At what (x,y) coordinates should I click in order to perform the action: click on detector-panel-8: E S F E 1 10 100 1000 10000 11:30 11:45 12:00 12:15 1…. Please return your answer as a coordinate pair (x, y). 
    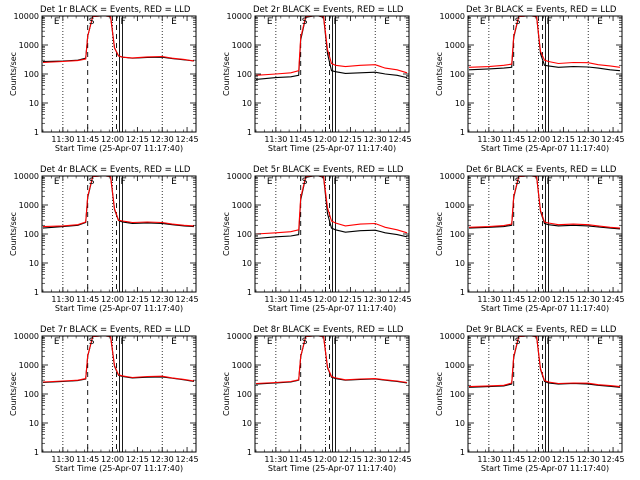
    Looking at the image, I should click on (319, 400).